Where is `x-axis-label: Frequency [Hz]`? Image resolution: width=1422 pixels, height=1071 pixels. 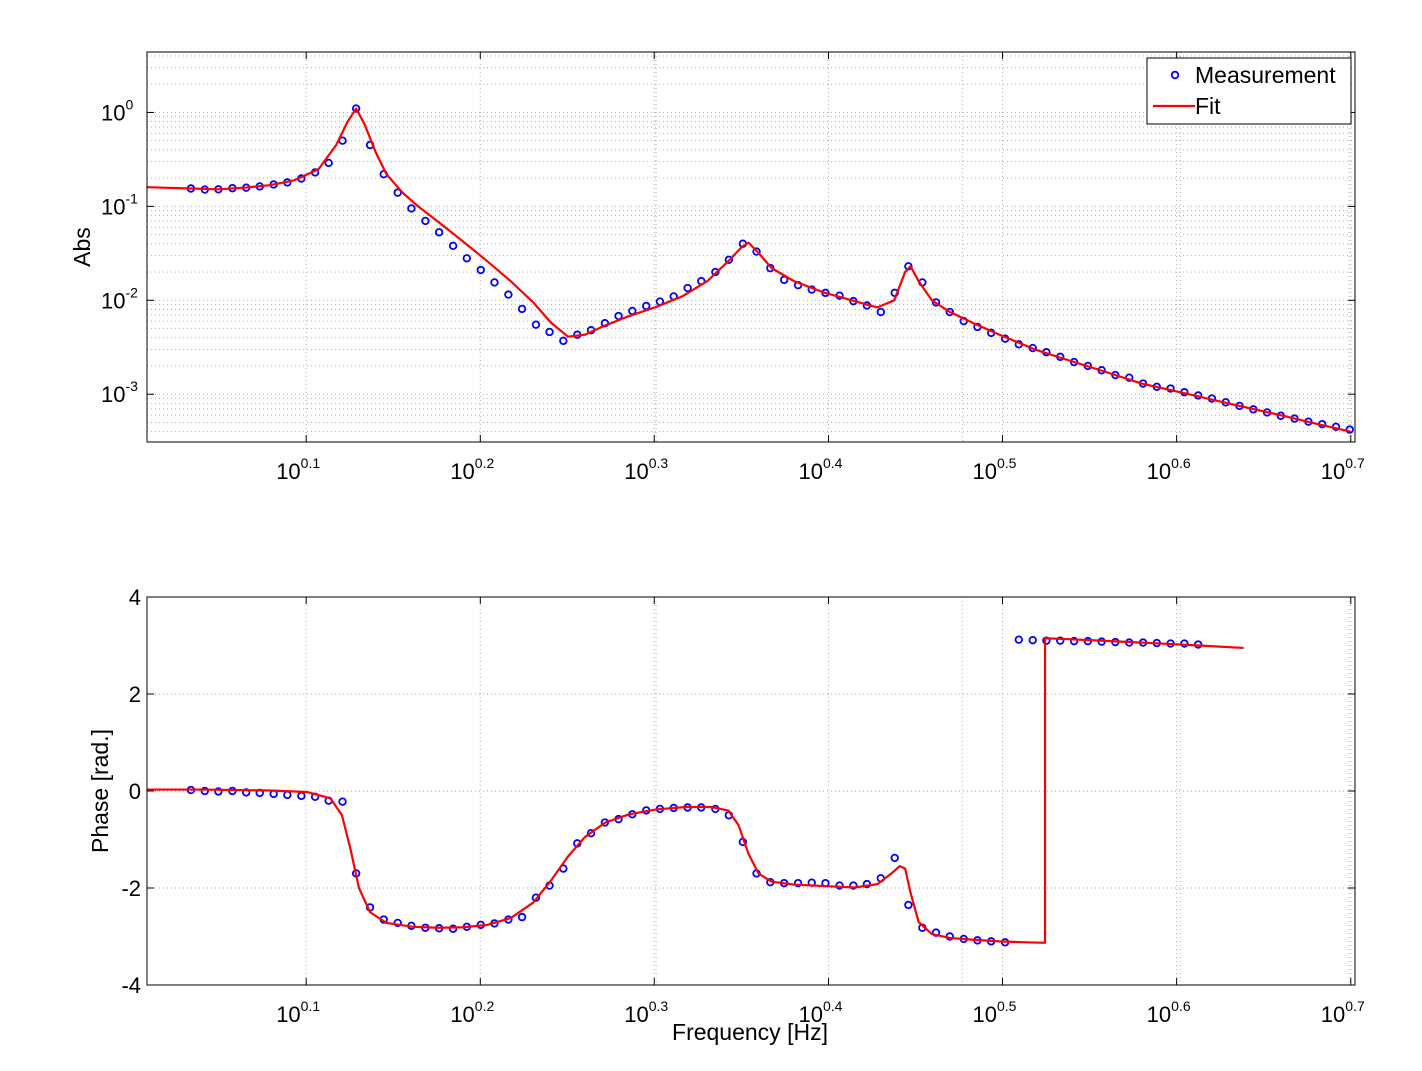 x-axis-label: Frequency [Hz] is located at coordinates (750, 1032).